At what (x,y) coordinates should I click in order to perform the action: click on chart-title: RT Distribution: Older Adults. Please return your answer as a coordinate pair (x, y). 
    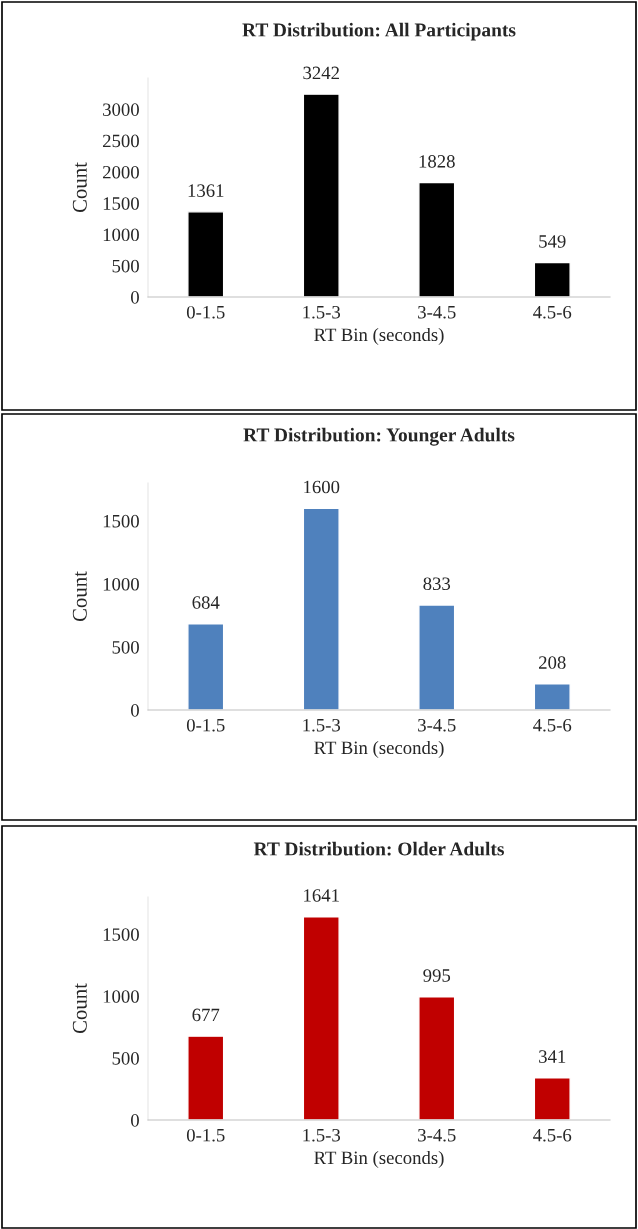
    Looking at the image, I should click on (378, 848).